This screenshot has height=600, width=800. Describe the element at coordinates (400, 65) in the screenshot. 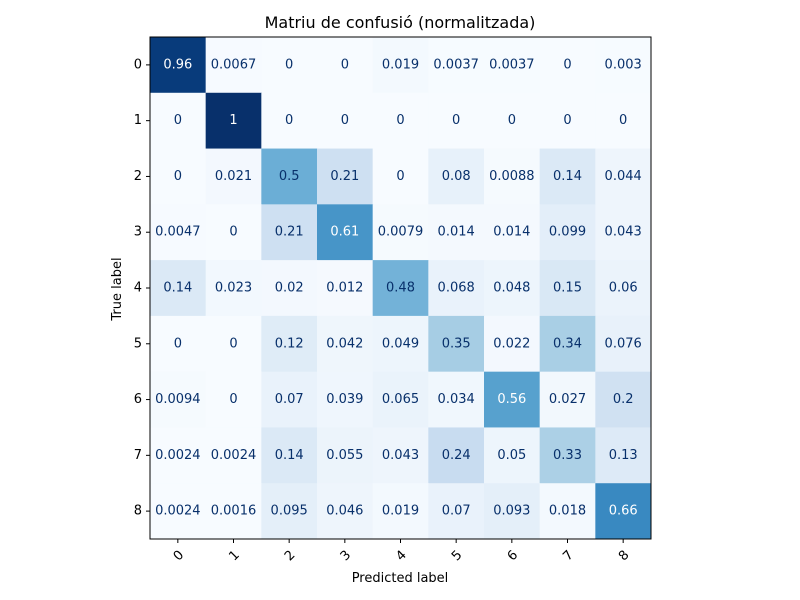

I see `heatmap-cell-r0-c4` at that location.